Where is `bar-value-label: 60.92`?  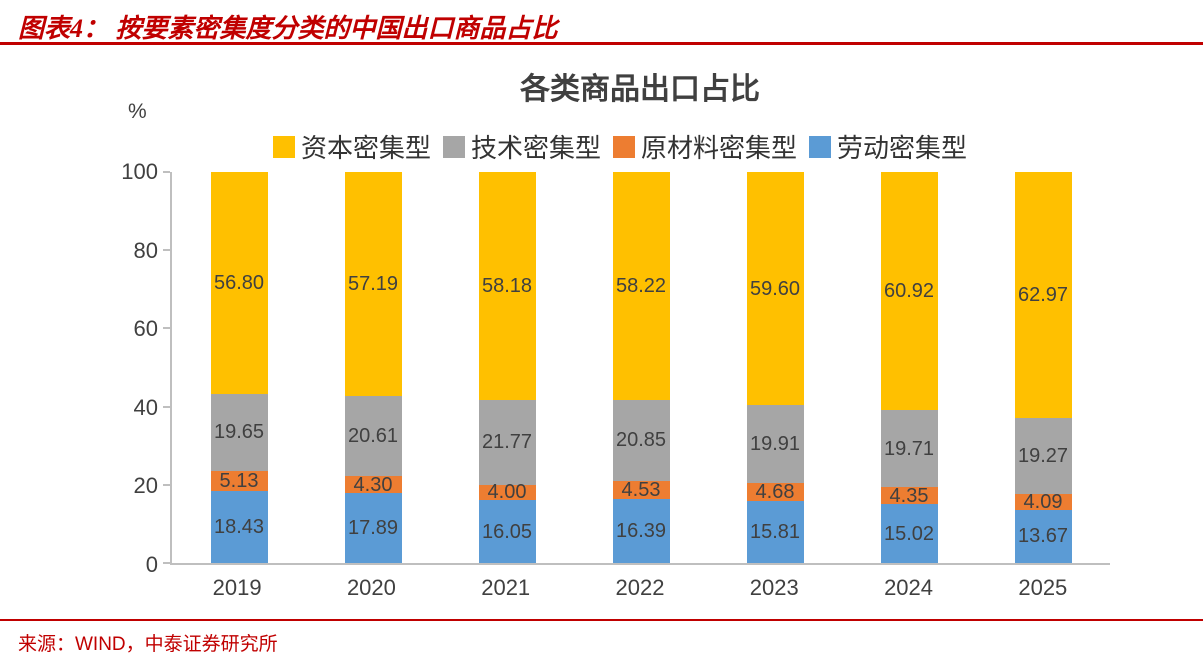 bar-value-label: 60.92 is located at coordinates (909, 291).